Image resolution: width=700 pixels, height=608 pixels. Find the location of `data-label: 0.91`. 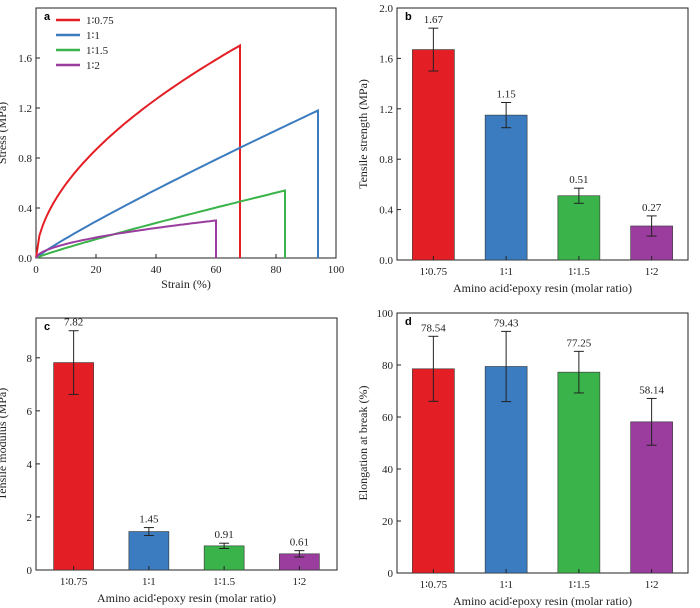

data-label: 0.91 is located at coordinates (224, 535).